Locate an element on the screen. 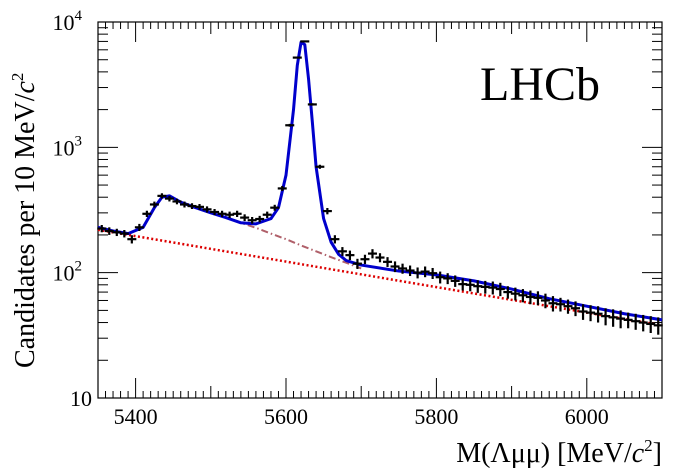  lhcb-annotation: LHCb is located at coordinates (540, 84).